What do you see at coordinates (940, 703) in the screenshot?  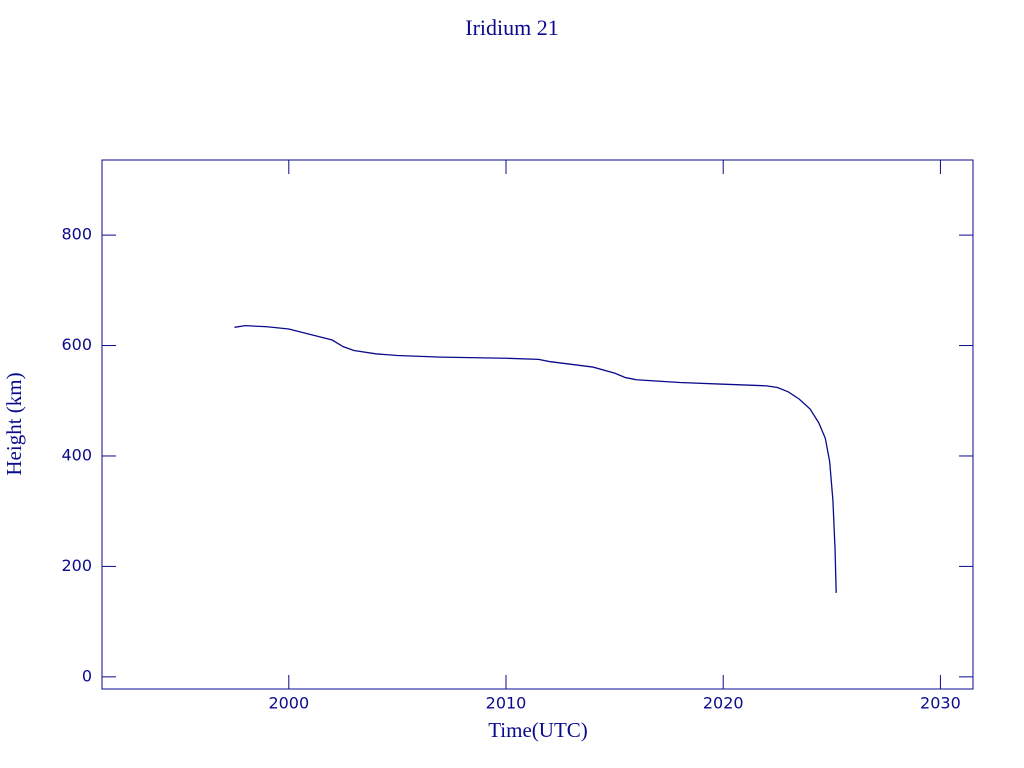 I see `x-tick-label: 2030` at bounding box center [940, 703].